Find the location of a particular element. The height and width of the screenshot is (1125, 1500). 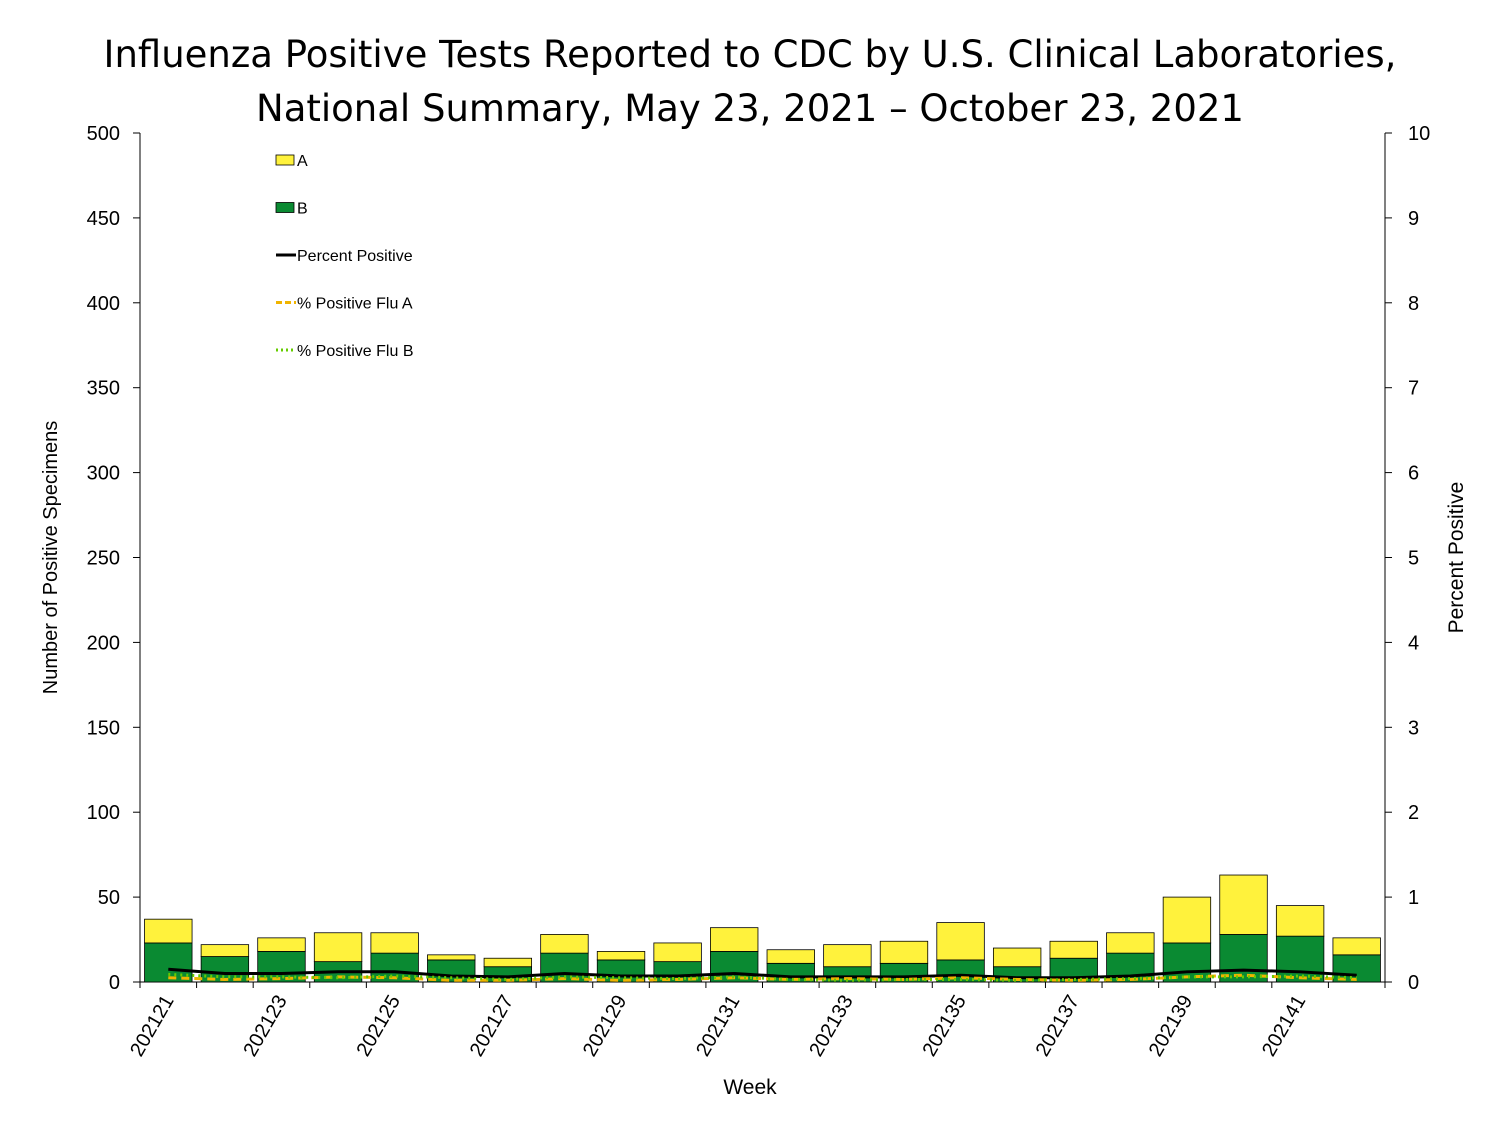

line-series-flu-b is located at coordinates (762, 977).